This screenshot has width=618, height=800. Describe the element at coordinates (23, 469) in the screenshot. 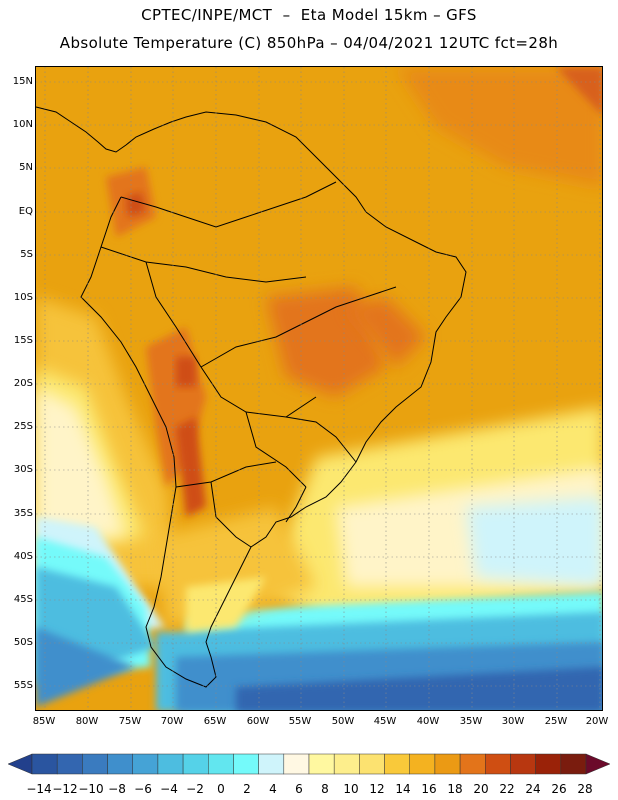

I see `lat-label: 30S` at that location.